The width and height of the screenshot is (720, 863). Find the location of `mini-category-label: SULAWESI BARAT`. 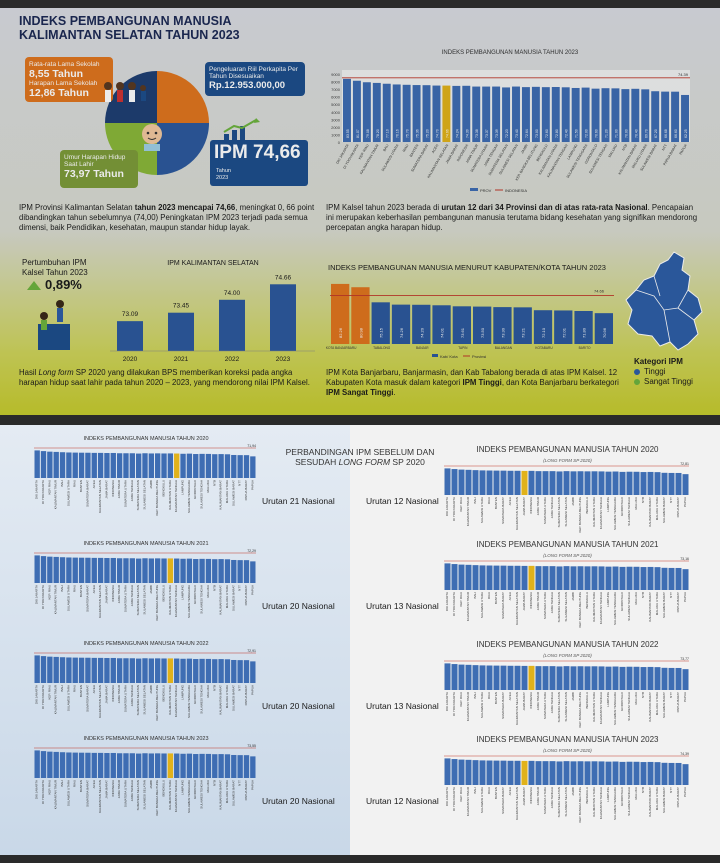

mini-category-label: SULAWESI BARAT is located at coordinates (664, 800).